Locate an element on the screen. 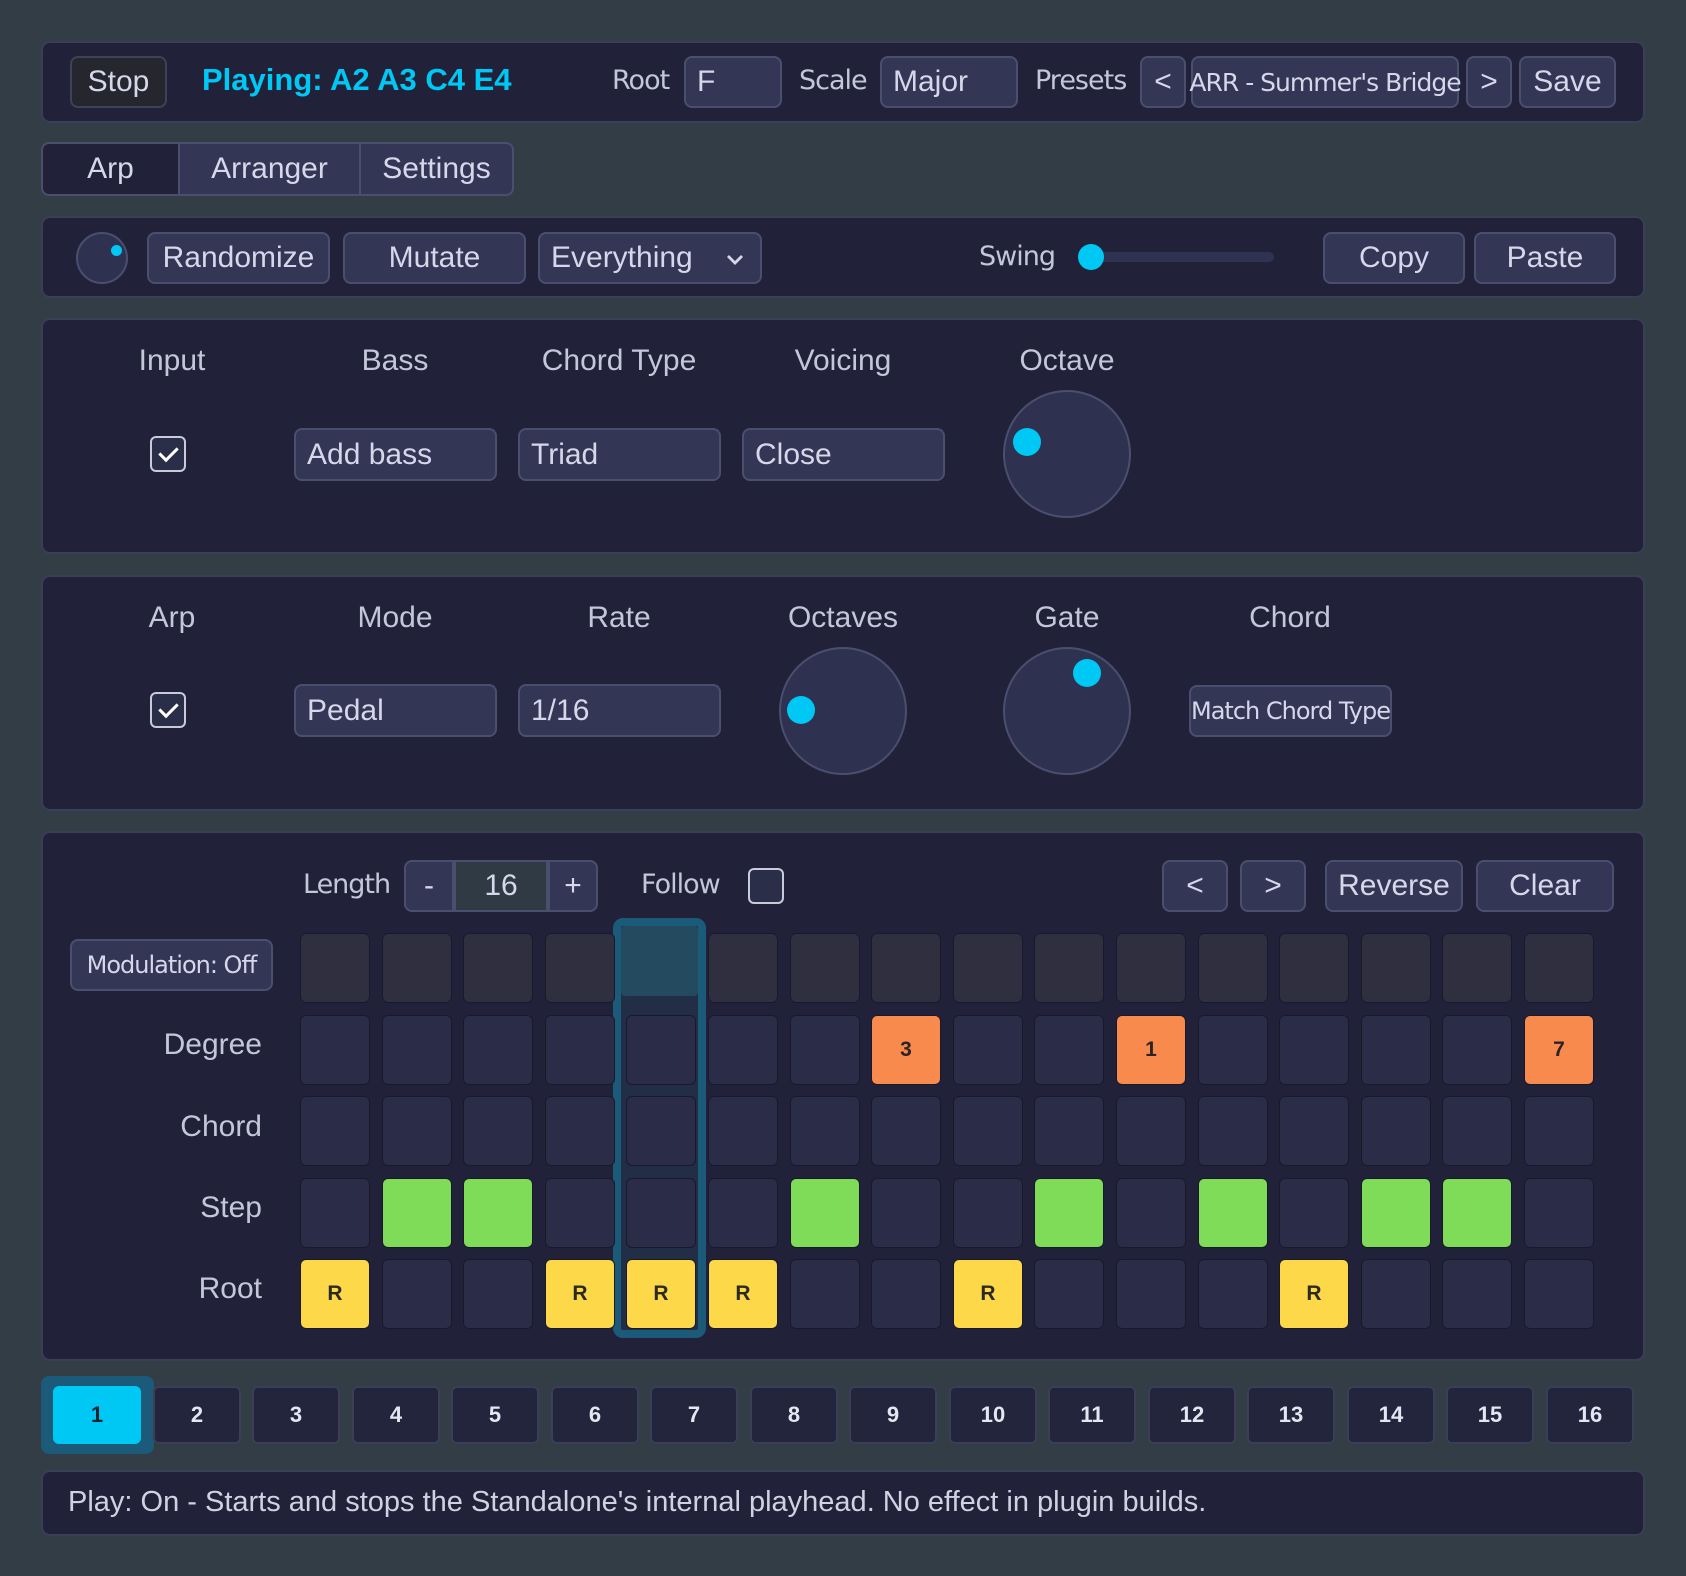  reverse-button: Reverse is located at coordinates (1394, 886).